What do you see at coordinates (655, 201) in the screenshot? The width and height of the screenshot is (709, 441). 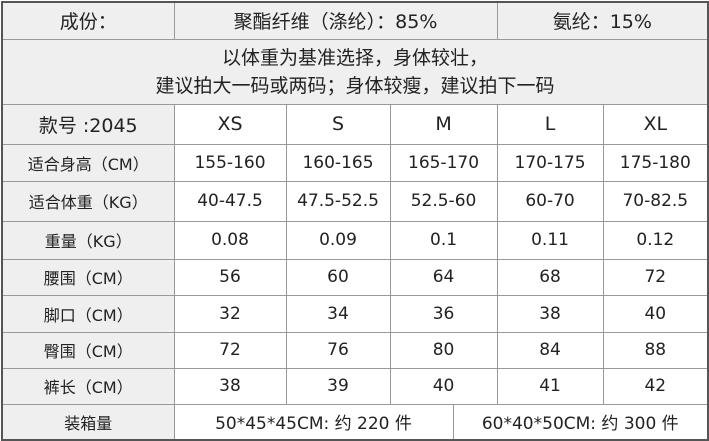 I see `cell-value: 70-82.5` at bounding box center [655, 201].